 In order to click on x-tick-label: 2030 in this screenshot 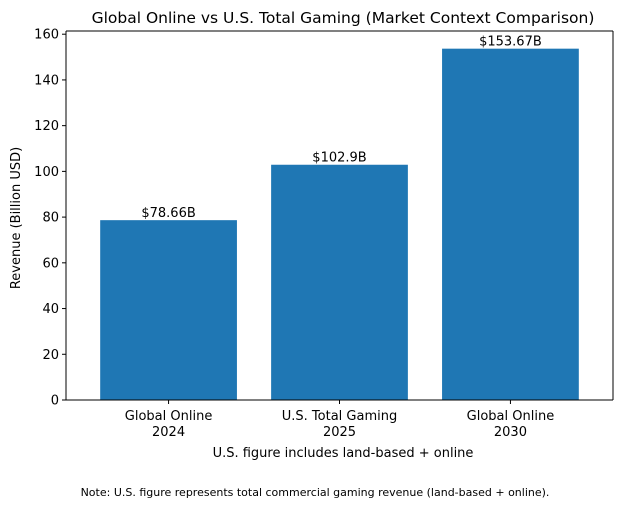, I will do `click(510, 432)`.